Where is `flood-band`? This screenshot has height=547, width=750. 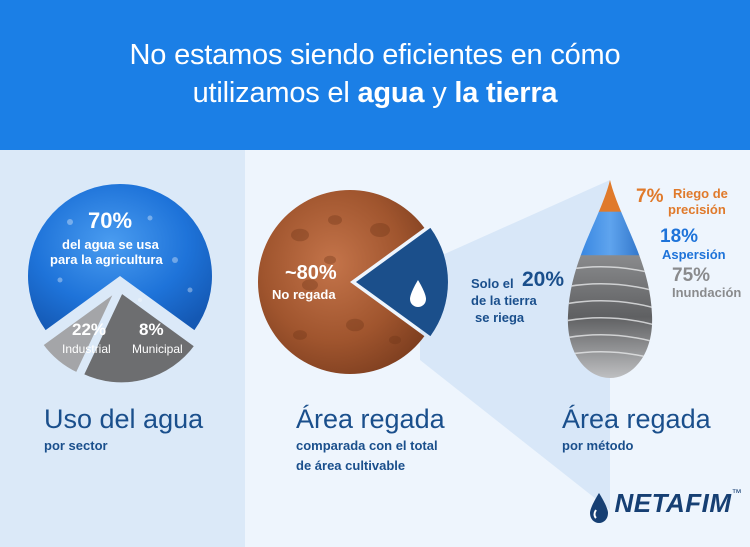
flood-band is located at coordinates (610, 316).